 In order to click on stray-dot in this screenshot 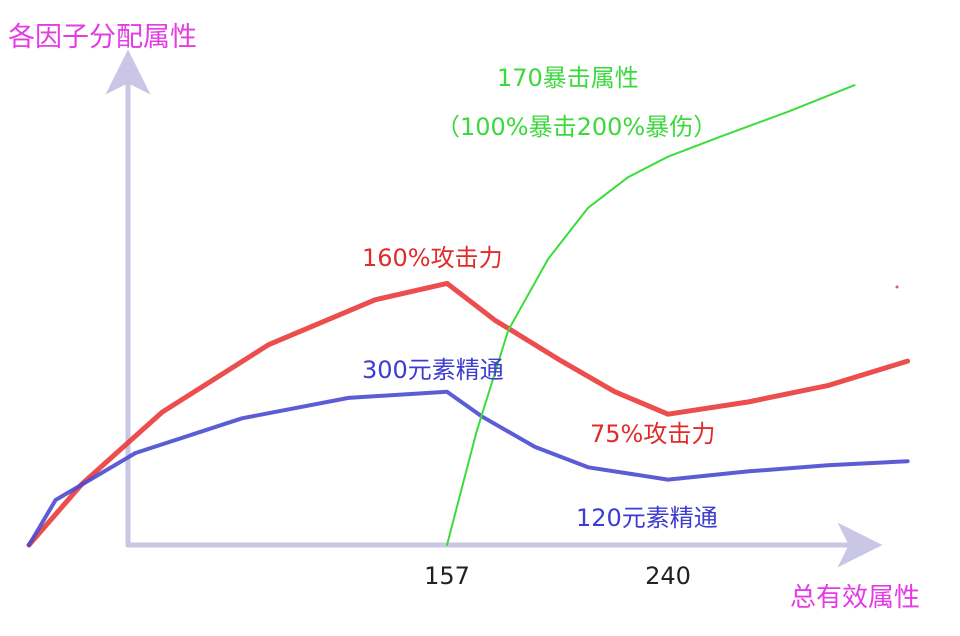, I will do `click(897, 287)`.